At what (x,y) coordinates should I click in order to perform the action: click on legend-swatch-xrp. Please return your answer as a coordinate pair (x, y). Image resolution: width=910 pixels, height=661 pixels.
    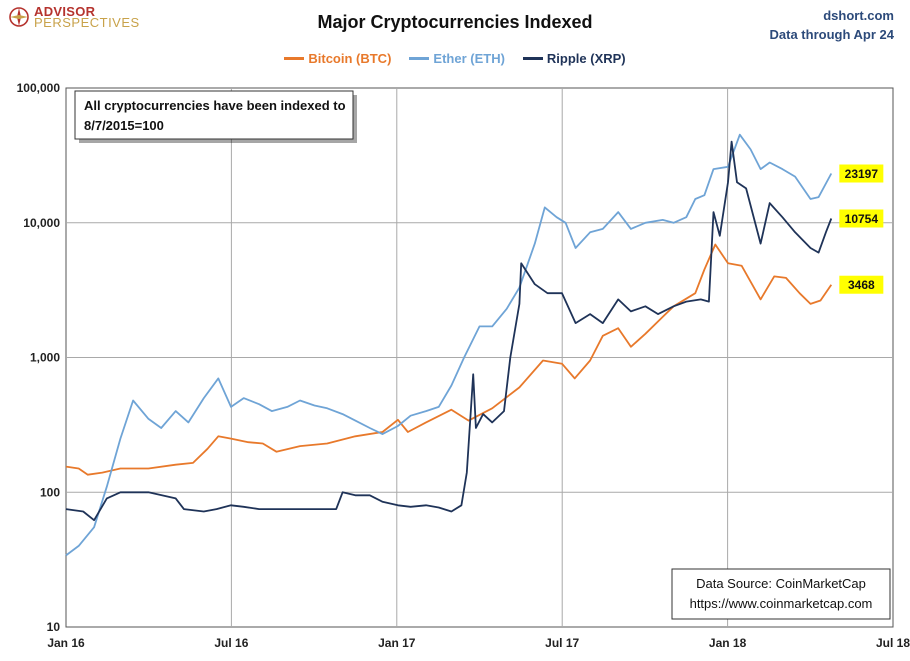
    Looking at the image, I should click on (532, 58).